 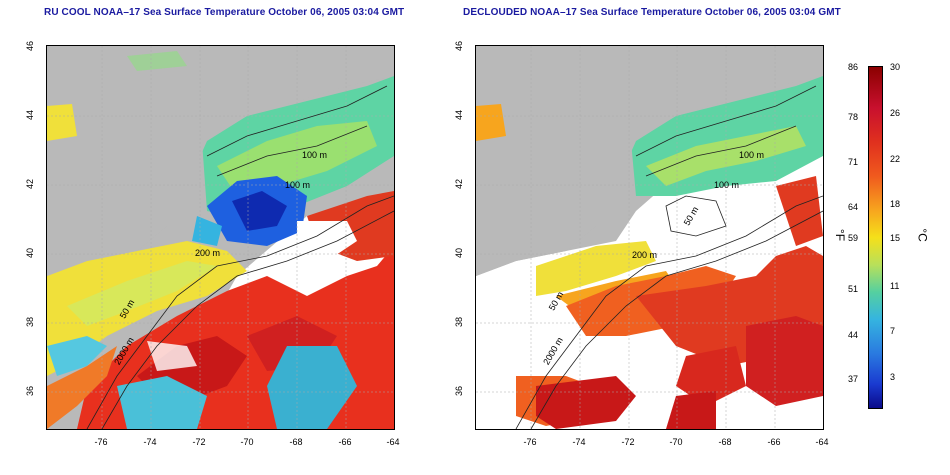 I want to click on colorbar-c-tick: 15, so click(x=895, y=238).